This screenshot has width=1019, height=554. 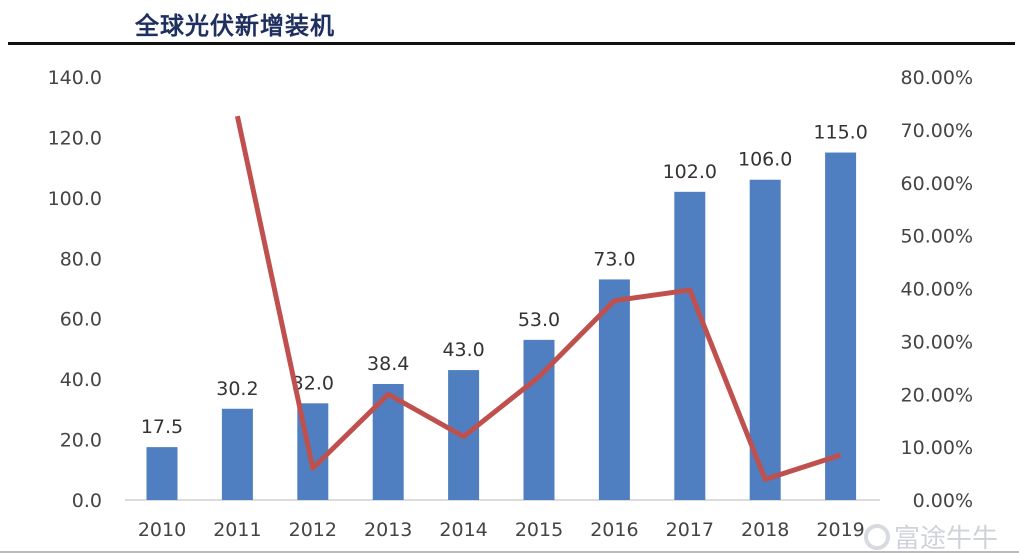 I want to click on x-axis-tick-label: 2018, so click(x=765, y=530).